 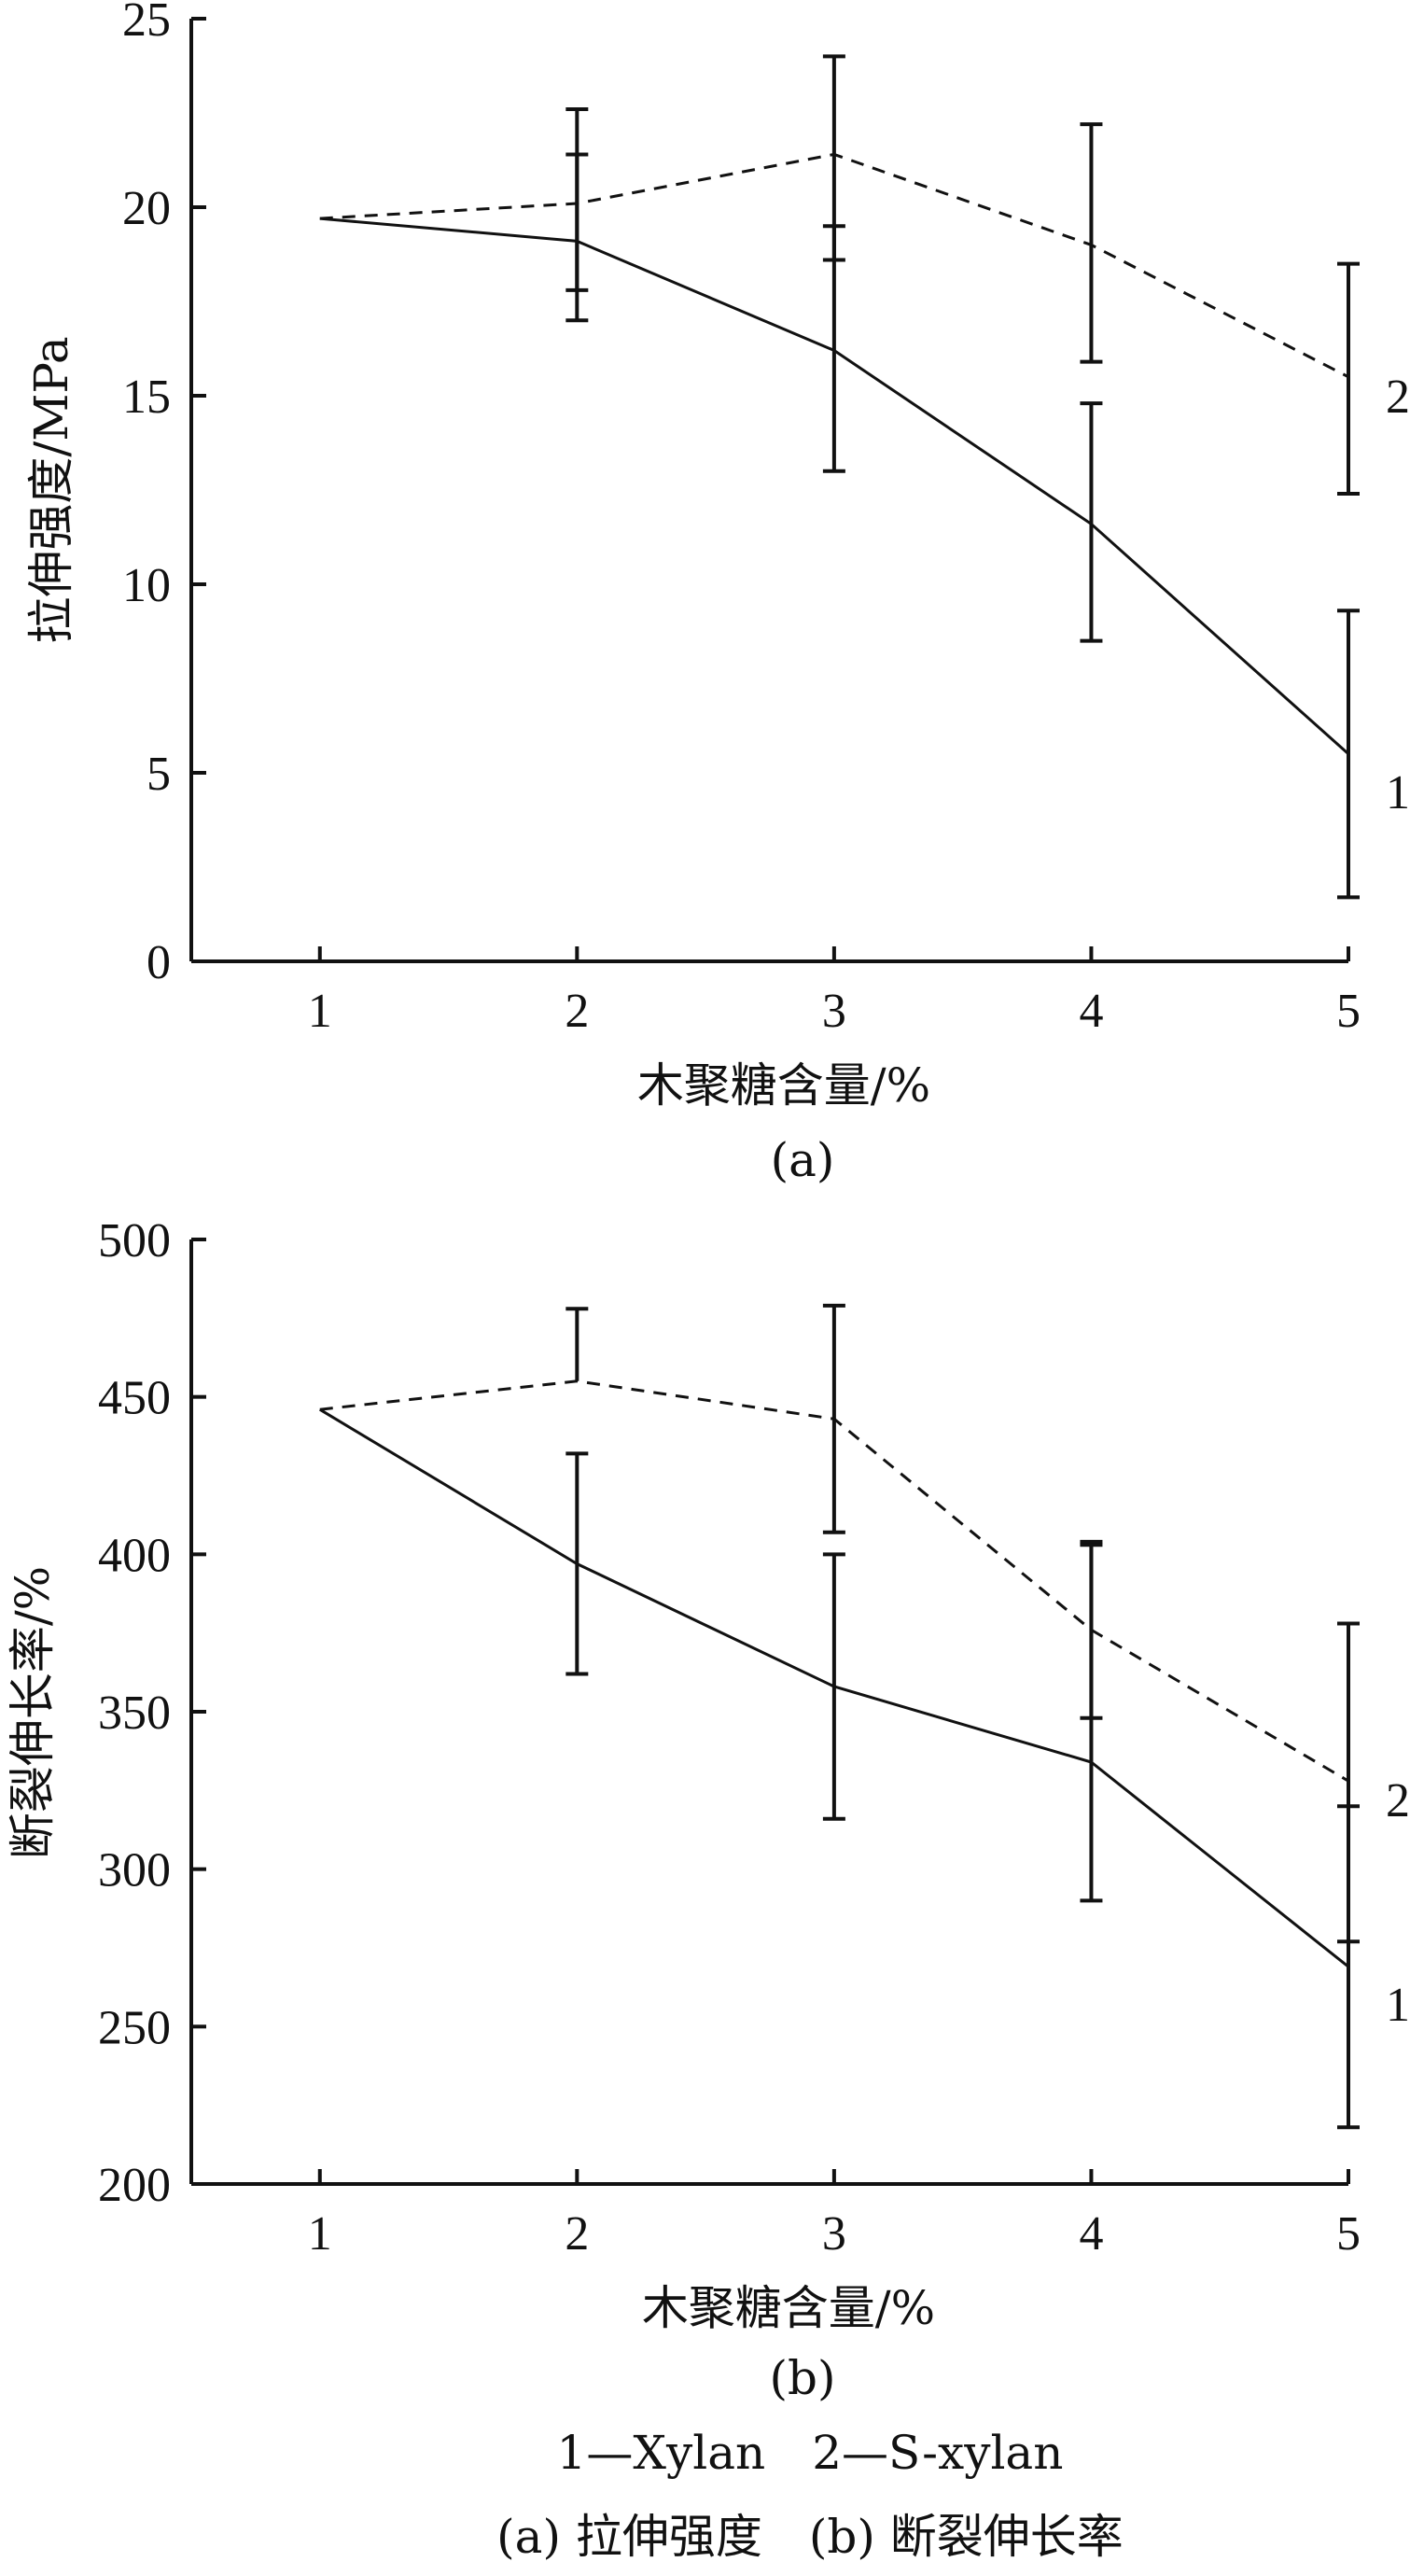 I want to click on y-tick-label: 10, so click(x=146, y=585).